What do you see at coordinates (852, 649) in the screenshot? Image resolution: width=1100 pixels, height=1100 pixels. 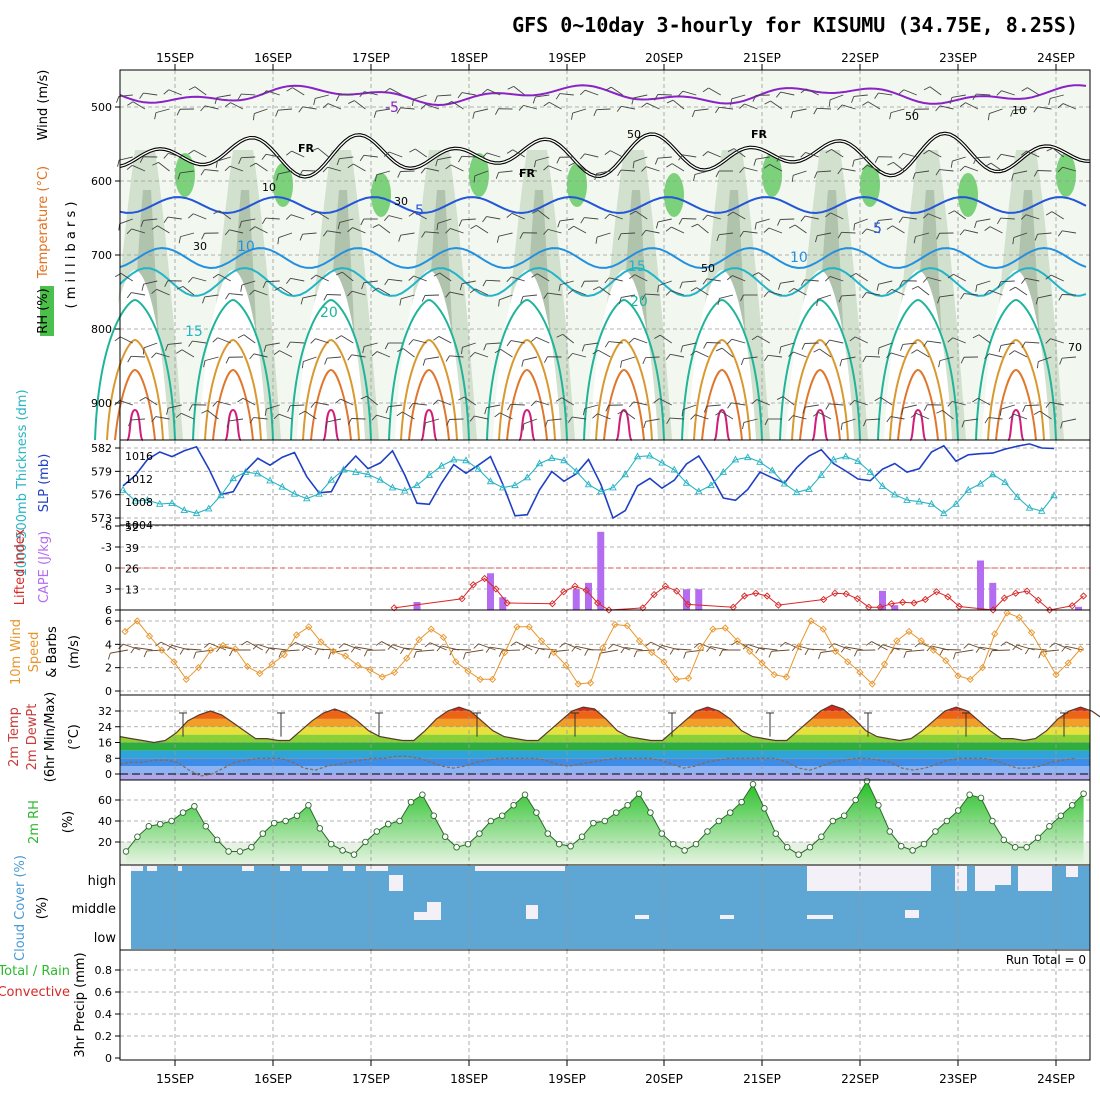 I see `surface-wind-barb` at bounding box center [852, 649].